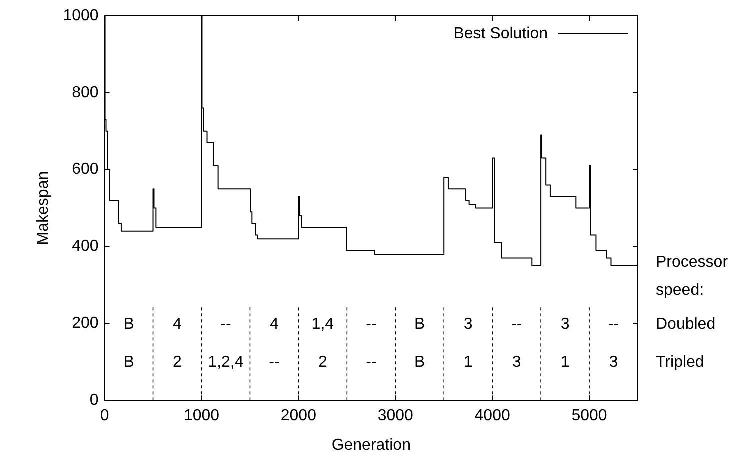 The width and height of the screenshot is (753, 466). What do you see at coordinates (501, 33) in the screenshot?
I see `legend-label: Best Solution` at bounding box center [501, 33].